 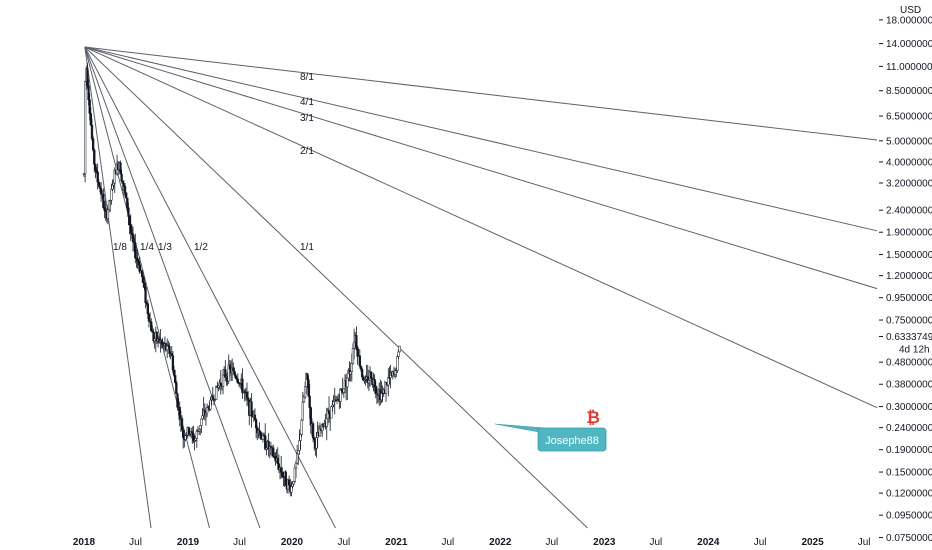 What do you see at coordinates (909, 1) in the screenshot?
I see `price-tick-label: 23.00000000` at bounding box center [909, 1].